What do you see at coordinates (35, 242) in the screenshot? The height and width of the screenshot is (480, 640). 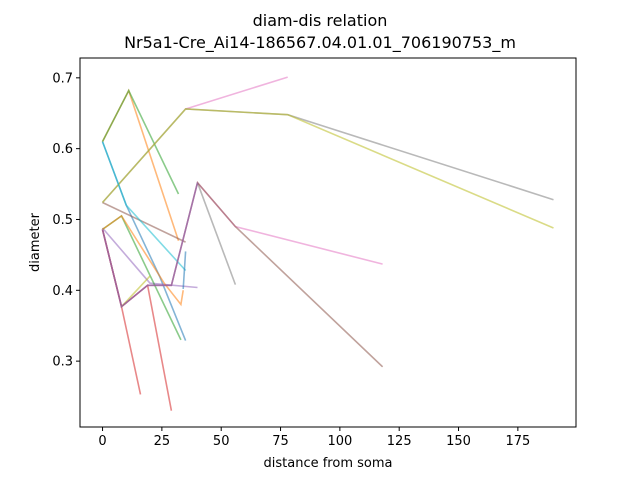 I see `y-axis-label: diameter` at bounding box center [35, 242].